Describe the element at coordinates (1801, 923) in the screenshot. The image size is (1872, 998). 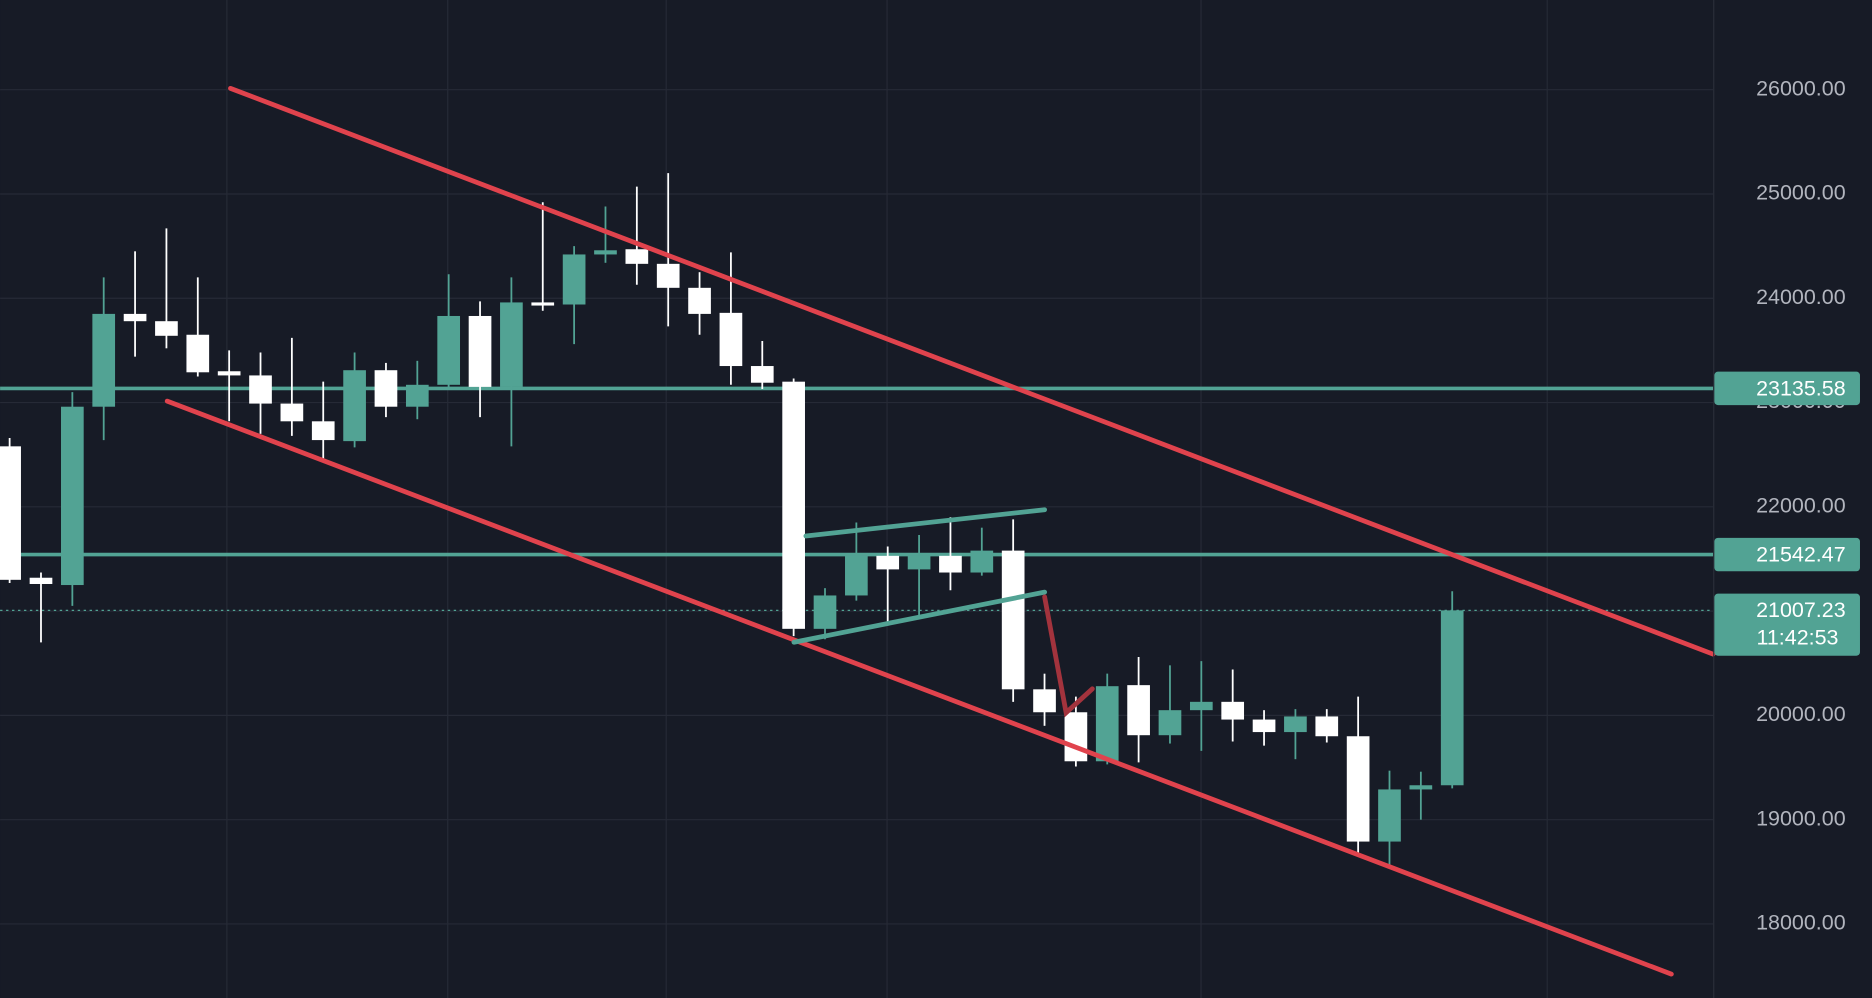
I see `y-tick-label: 18000.00` at that location.